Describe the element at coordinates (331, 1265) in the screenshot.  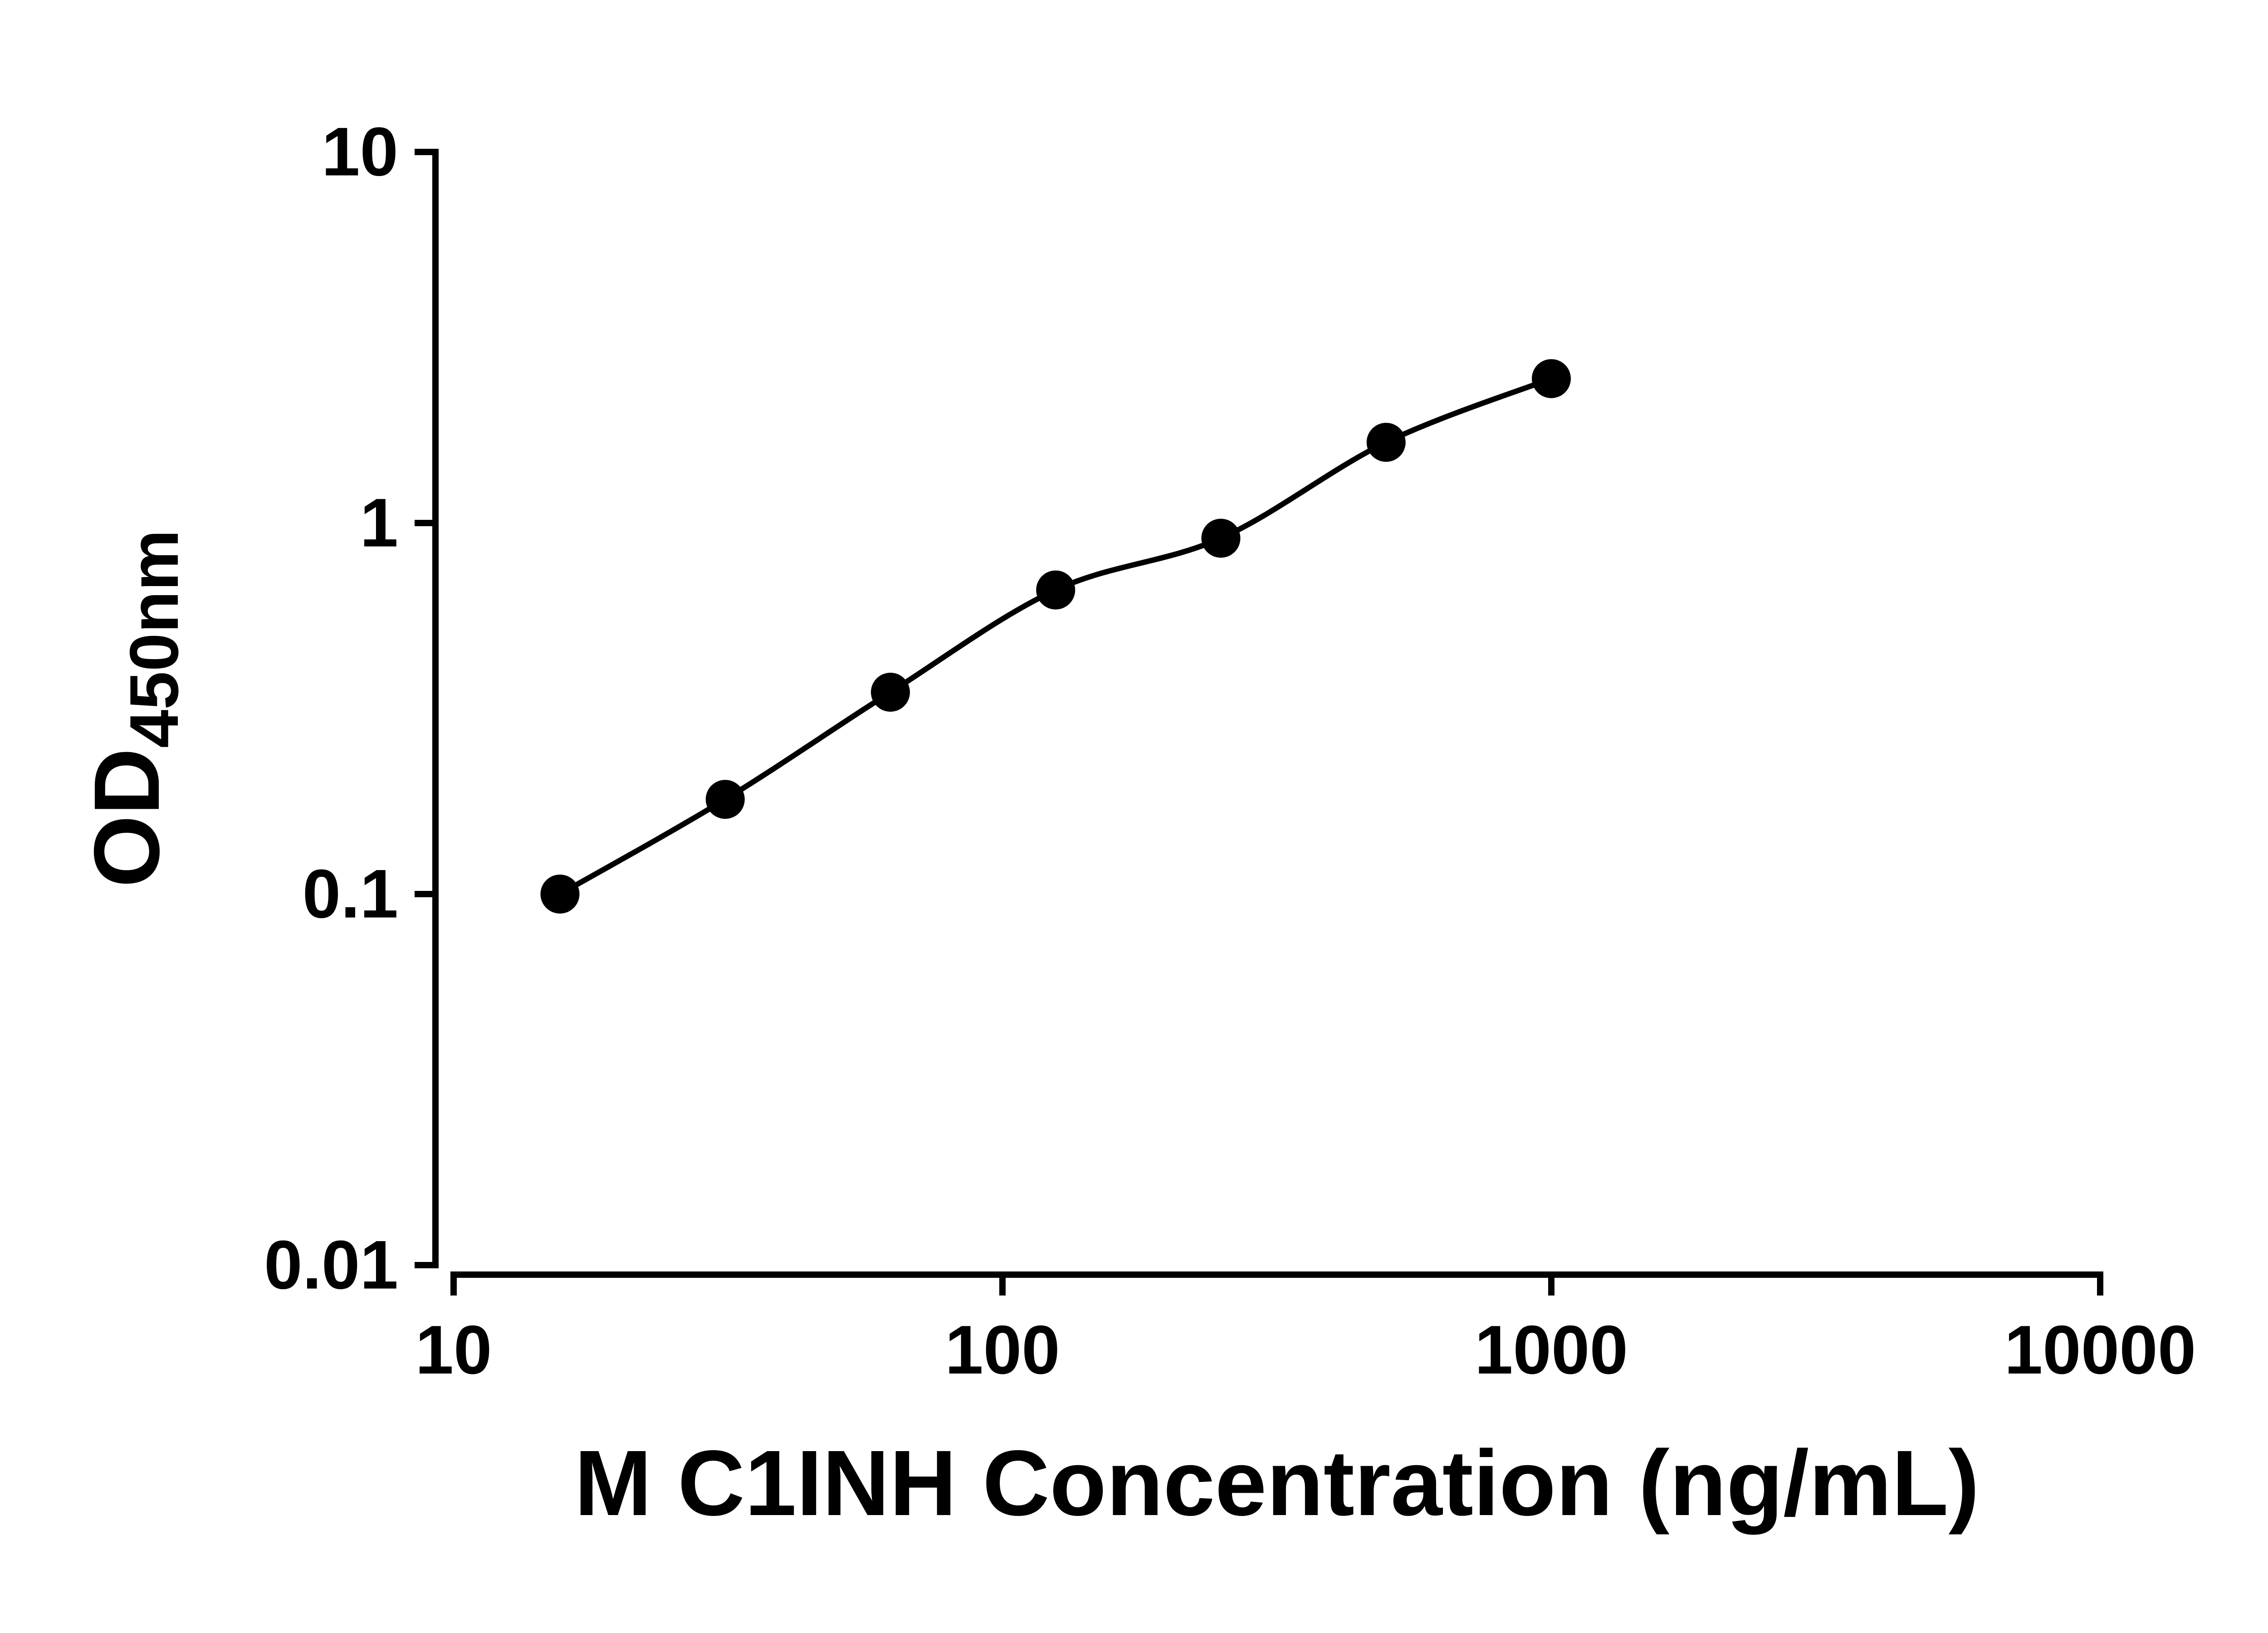
I see `y-tick-label: 0.01` at that location.